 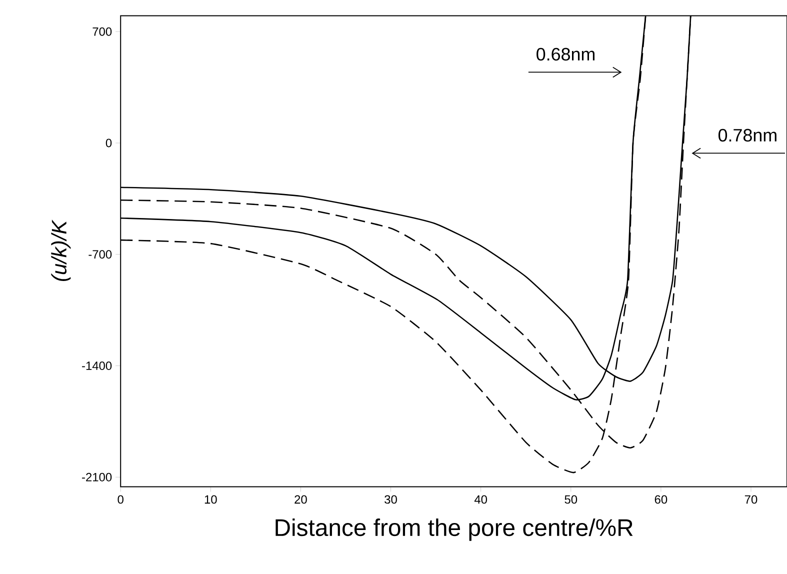 What do you see at coordinates (300, 499) in the screenshot?
I see `x-tick-label: 20` at bounding box center [300, 499].